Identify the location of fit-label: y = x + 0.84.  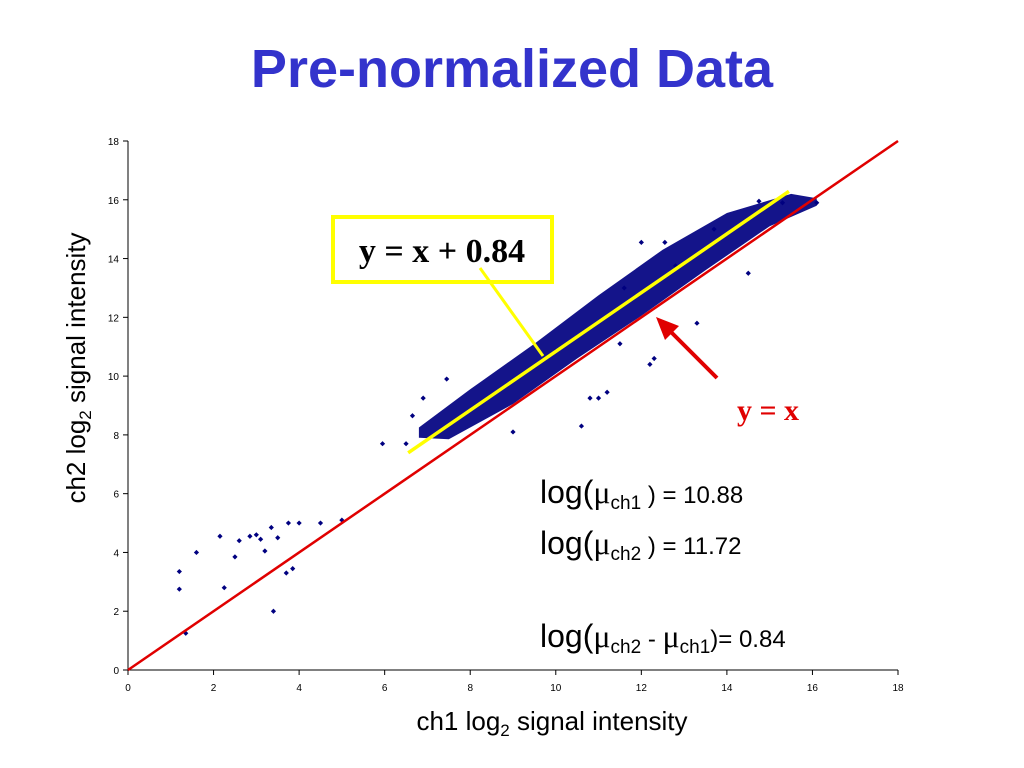
(442, 251).